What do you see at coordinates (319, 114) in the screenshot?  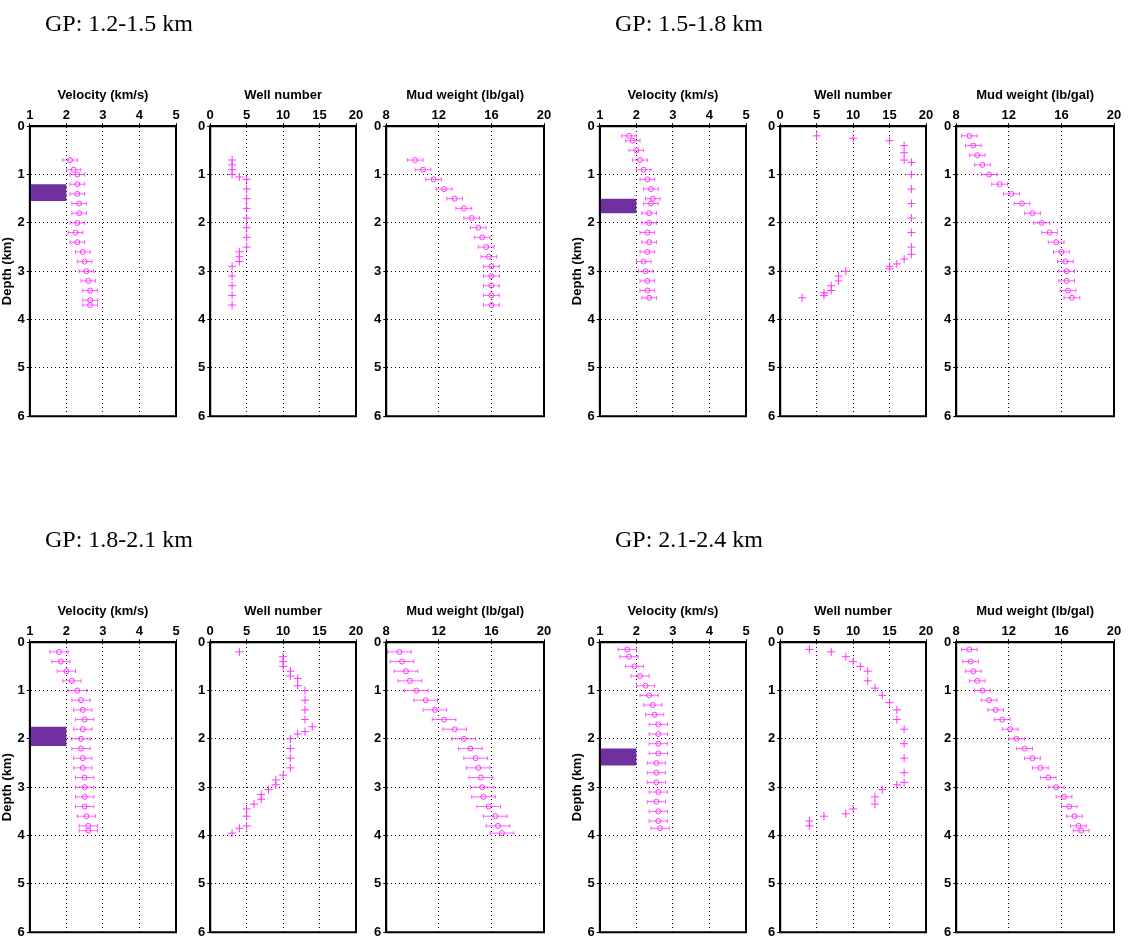 I see `x-tick-label: 15` at bounding box center [319, 114].